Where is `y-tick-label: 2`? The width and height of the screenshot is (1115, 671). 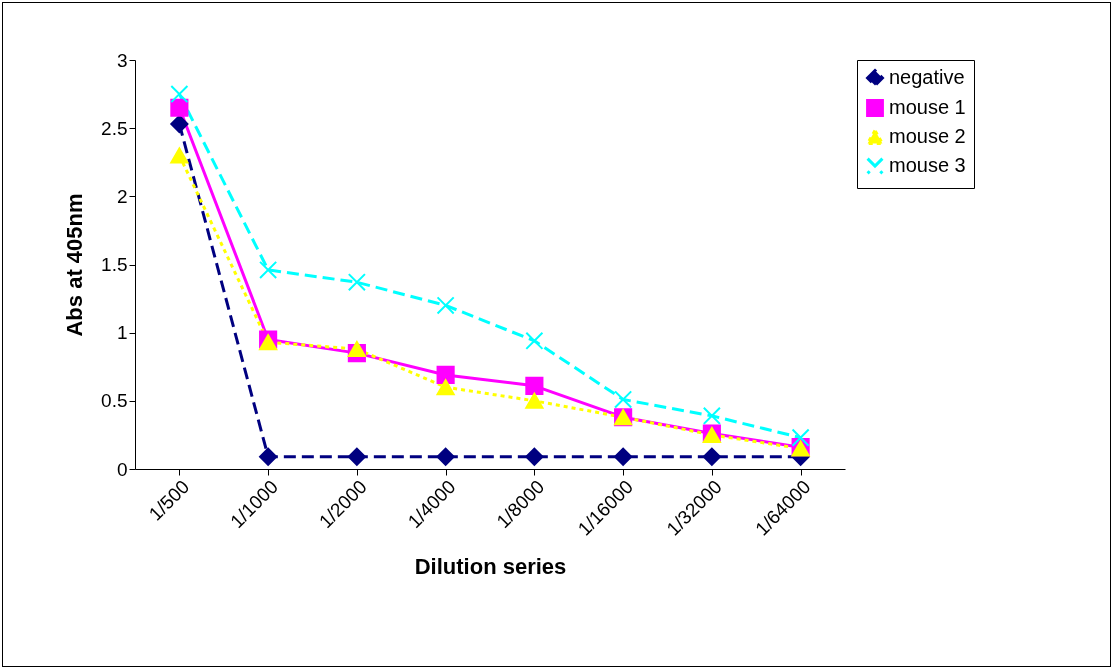 y-tick-label: 2 is located at coordinates (122, 196).